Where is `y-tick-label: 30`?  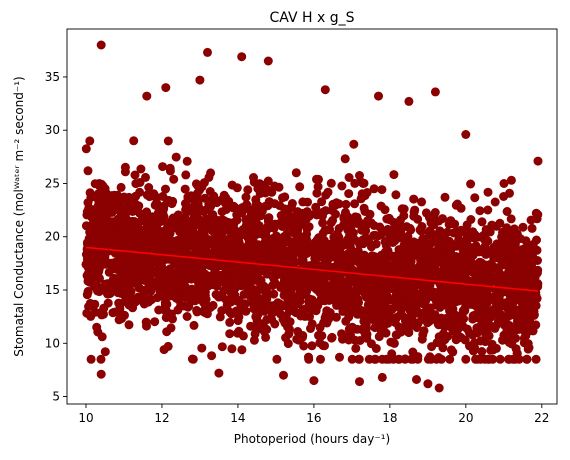
y-tick-label: 30 is located at coordinates (52, 130).